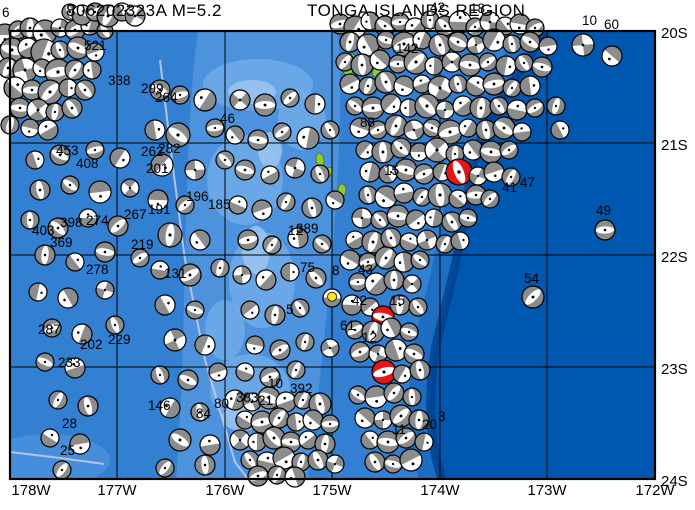 Image resolution: width=695 pixels, height=510 pixels. What do you see at coordinates (367, 122) in the screenshot?
I see `depth-label: 88` at bounding box center [367, 122].